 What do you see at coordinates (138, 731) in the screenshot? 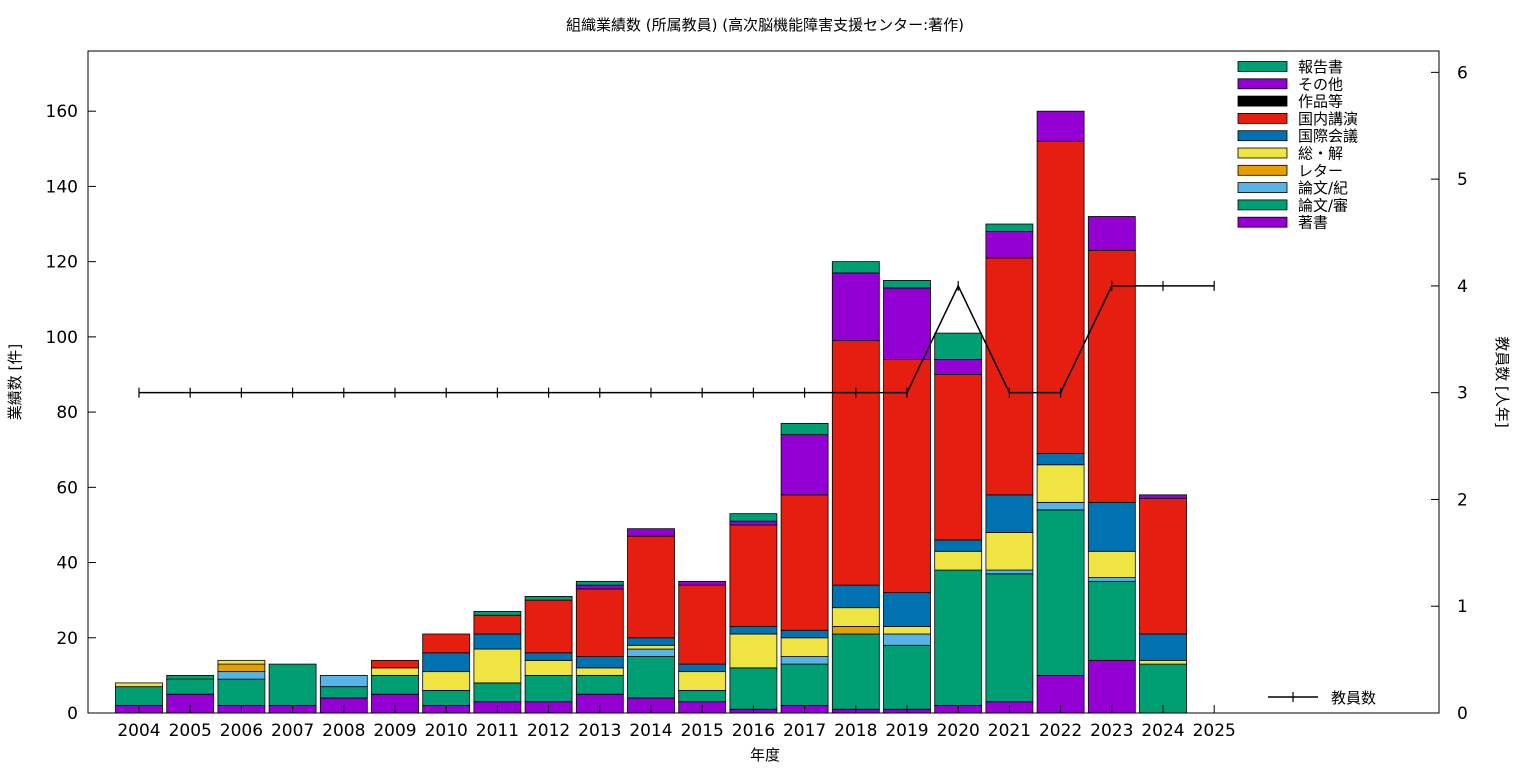
I see `x-tick-label: 2004` at bounding box center [138, 731].